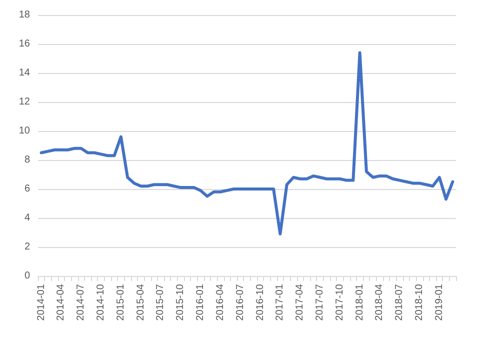  What do you see at coordinates (27, 247) in the screenshot?
I see `y-tick-label: 2` at bounding box center [27, 247].